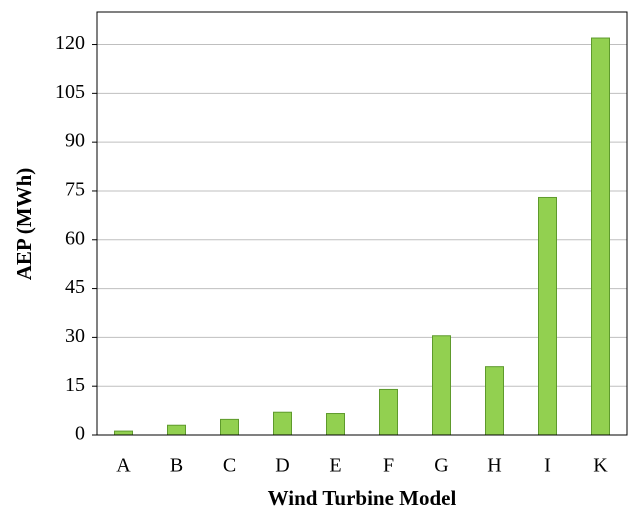  I want to click on y-tick-label: 75, so click(75, 190).